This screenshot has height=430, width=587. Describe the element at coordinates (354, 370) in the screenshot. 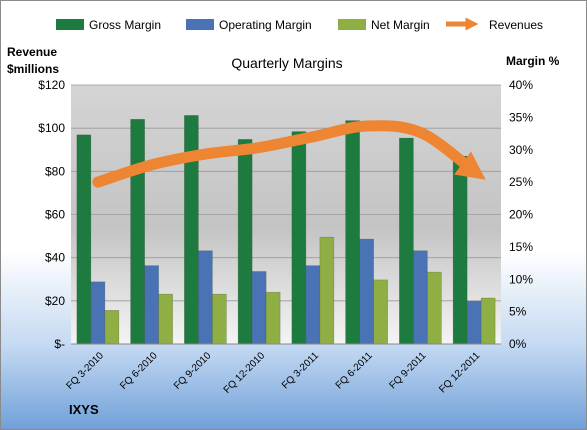

I see `x-tick-label: FQ 6-2011` at that location.